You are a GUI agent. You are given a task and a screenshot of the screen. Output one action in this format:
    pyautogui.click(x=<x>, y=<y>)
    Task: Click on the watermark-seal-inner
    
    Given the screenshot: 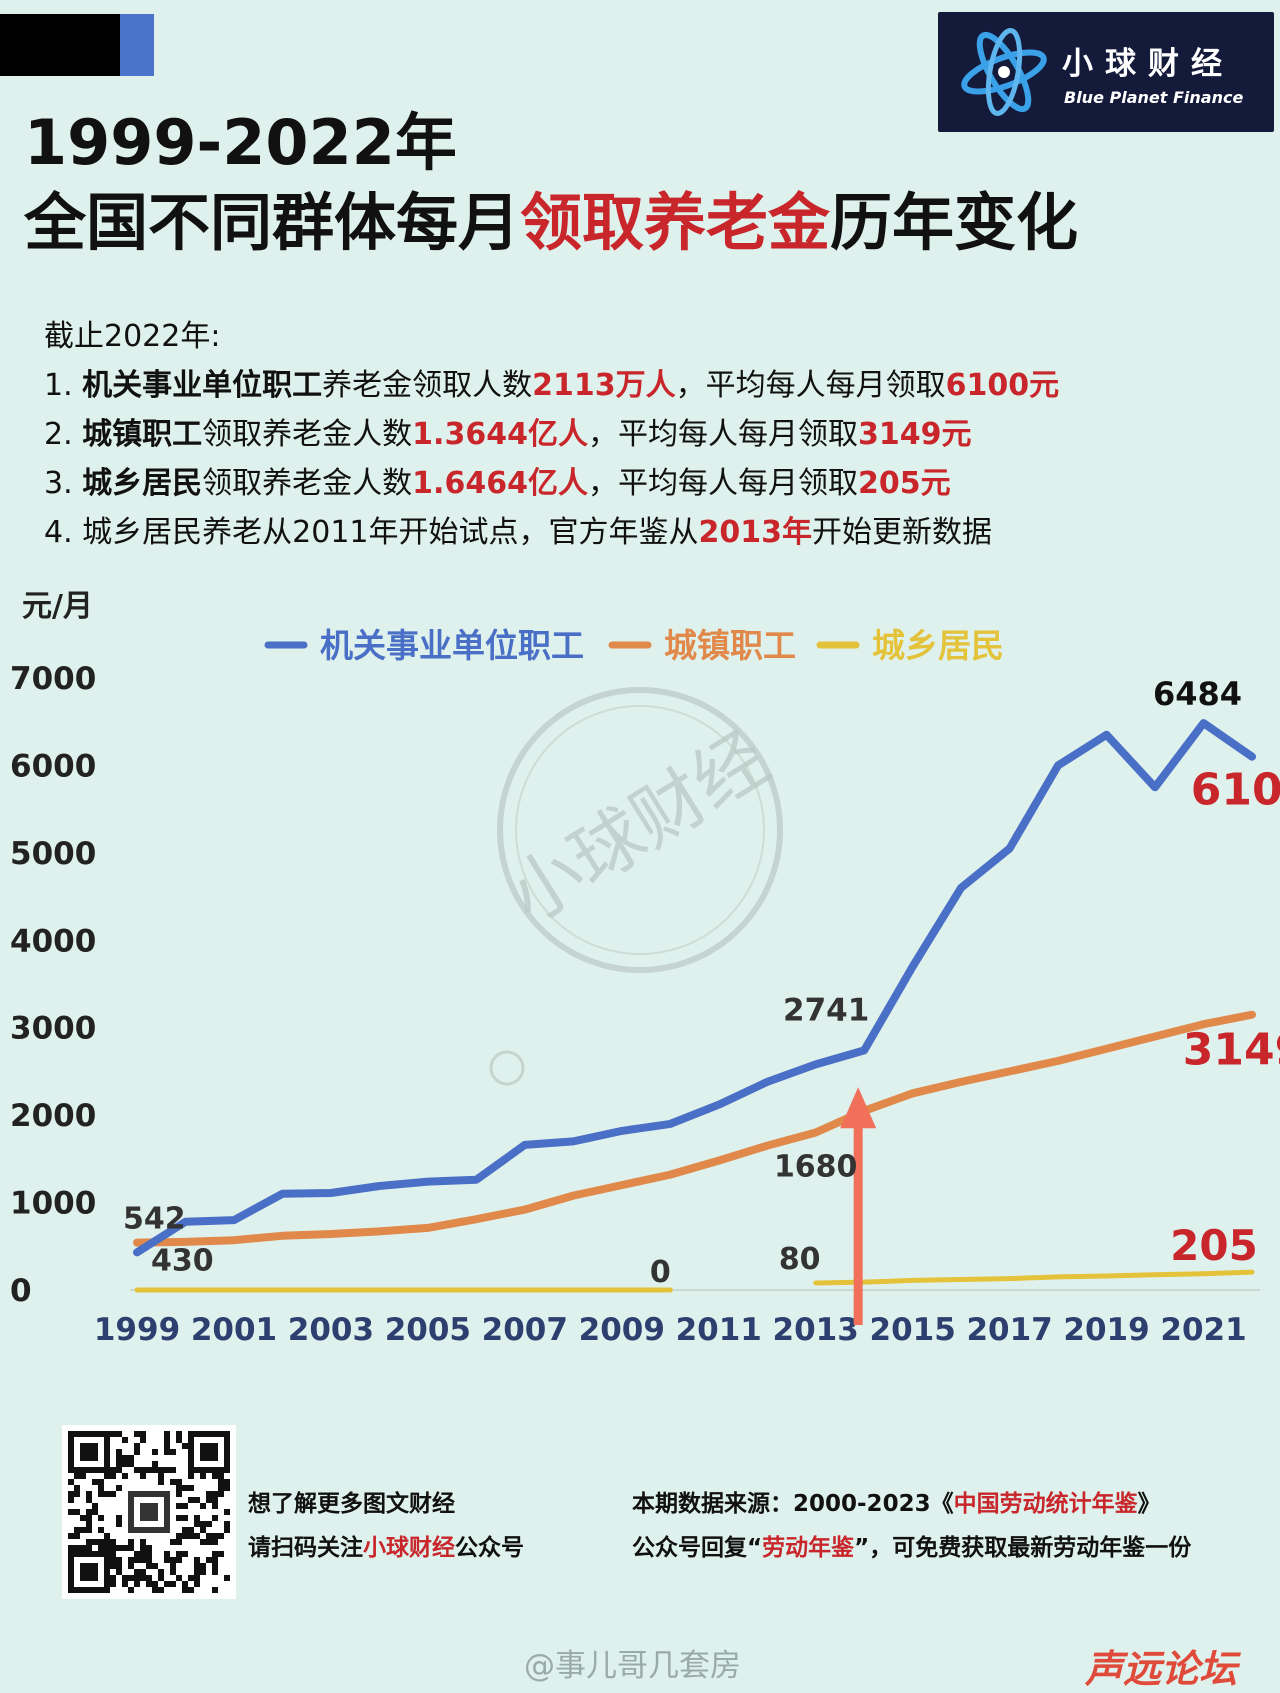 What is the action you would take?
    pyautogui.click(x=640, y=830)
    